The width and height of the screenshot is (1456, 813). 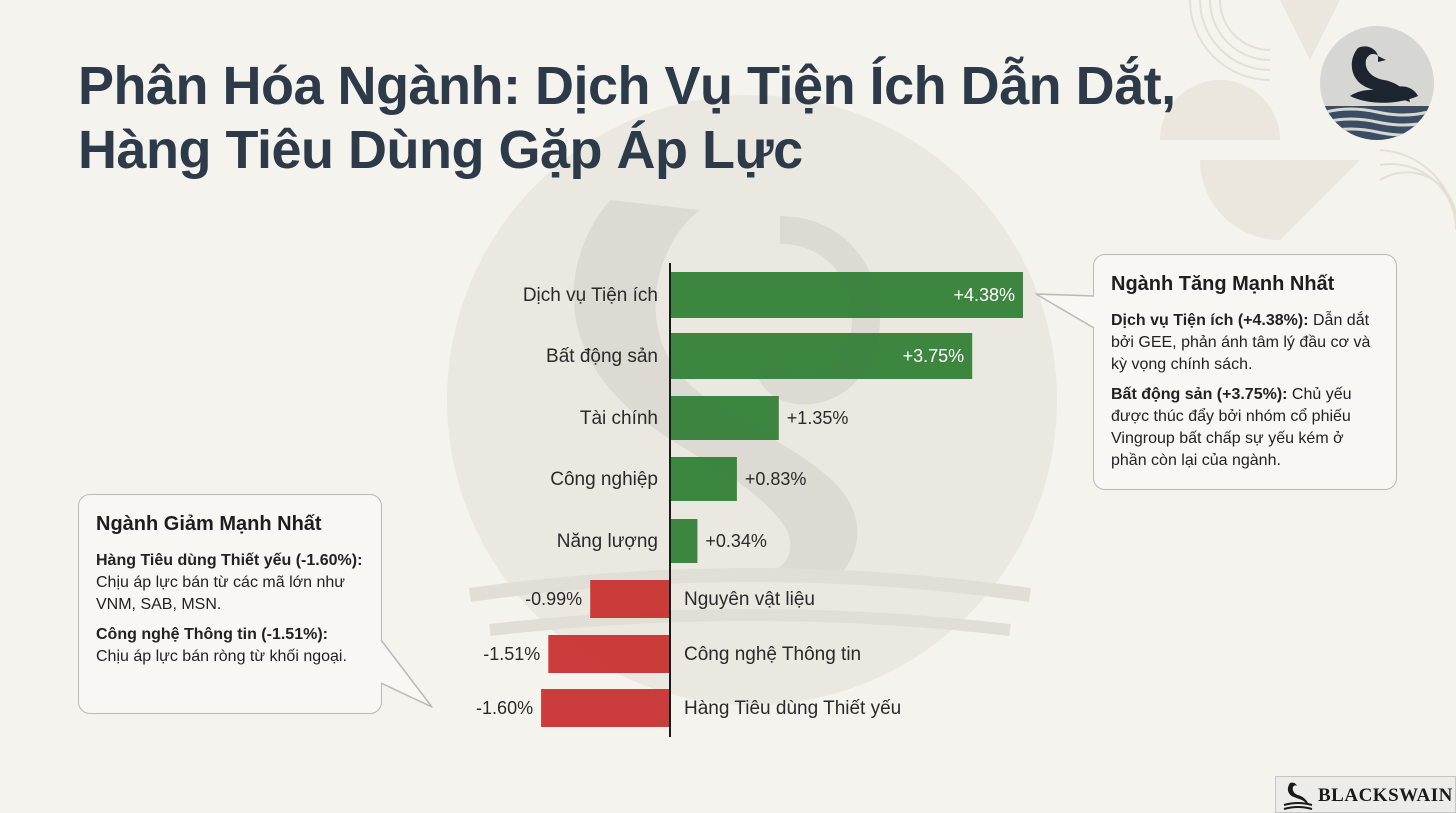 I want to click on callout-item-label: Bất động sản (+3.75%):, so click(x=1199, y=394).